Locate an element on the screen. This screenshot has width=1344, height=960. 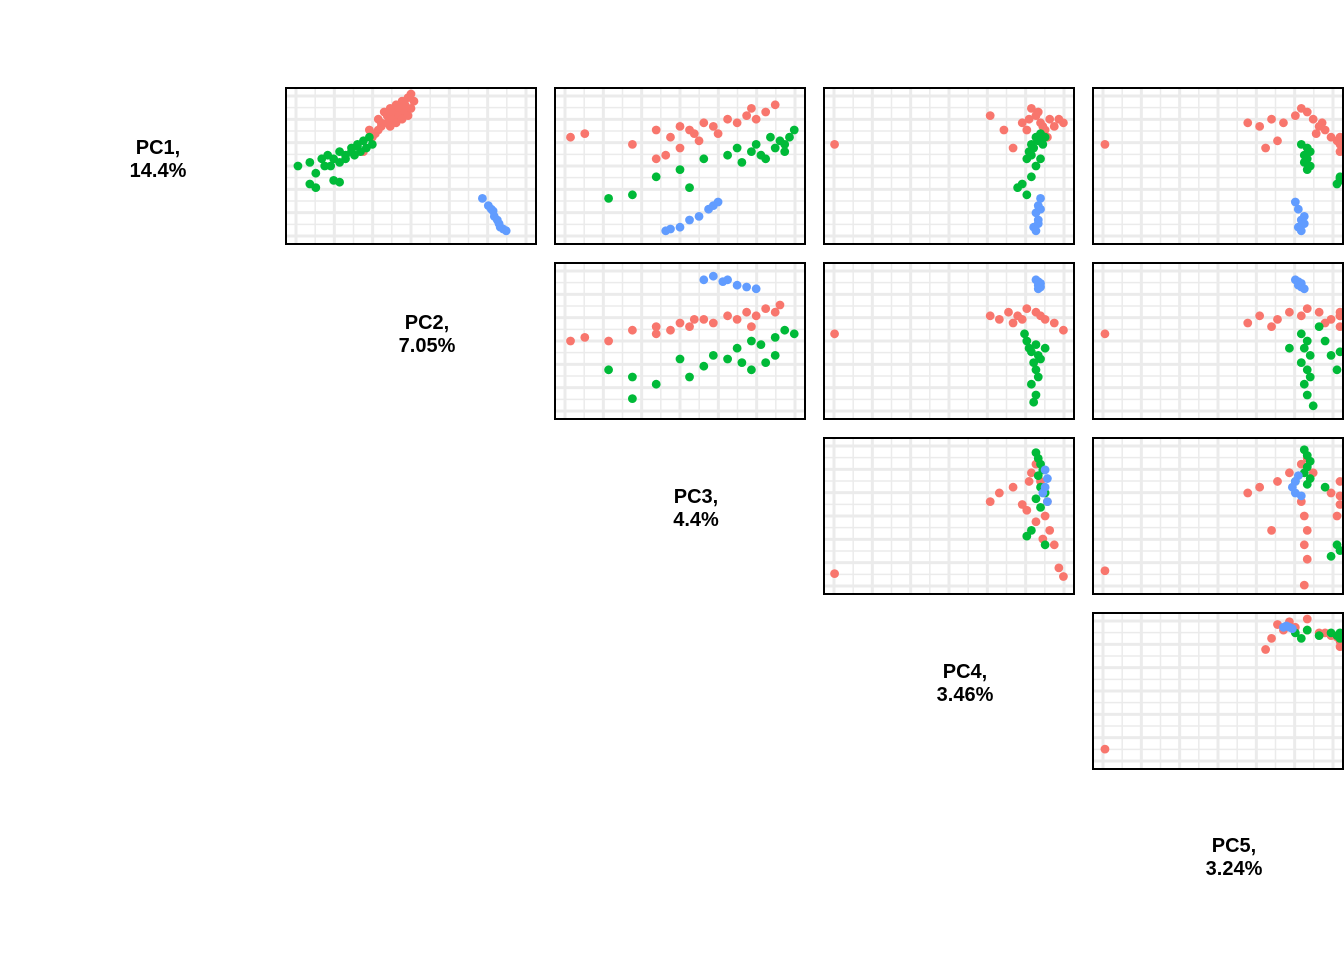
panel-pc1-vs-pc5 is located at coordinates (1218, 166).